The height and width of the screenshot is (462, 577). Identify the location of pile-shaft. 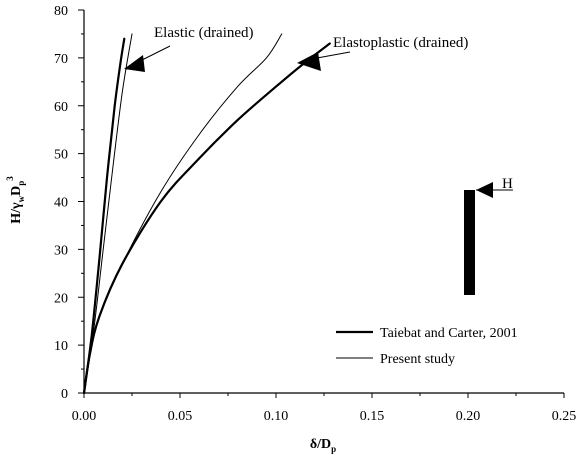
(469, 242).